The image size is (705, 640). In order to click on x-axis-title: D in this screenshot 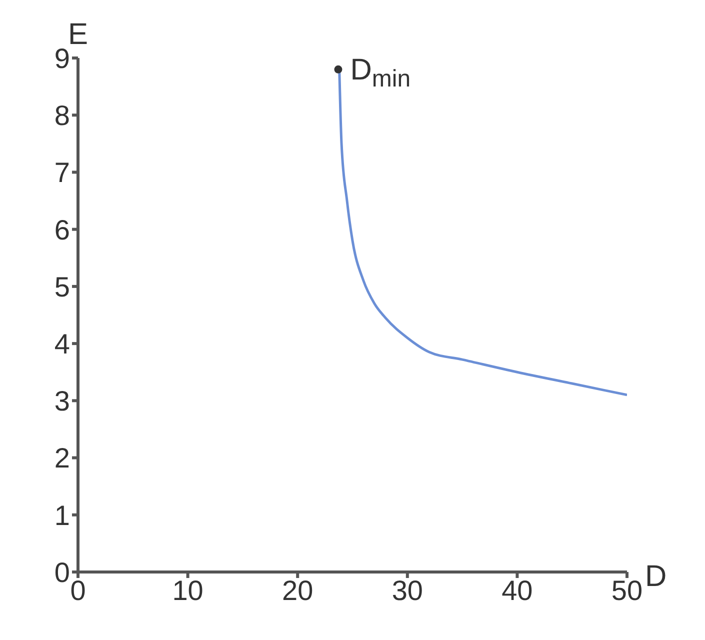, I will do `click(656, 576)`.